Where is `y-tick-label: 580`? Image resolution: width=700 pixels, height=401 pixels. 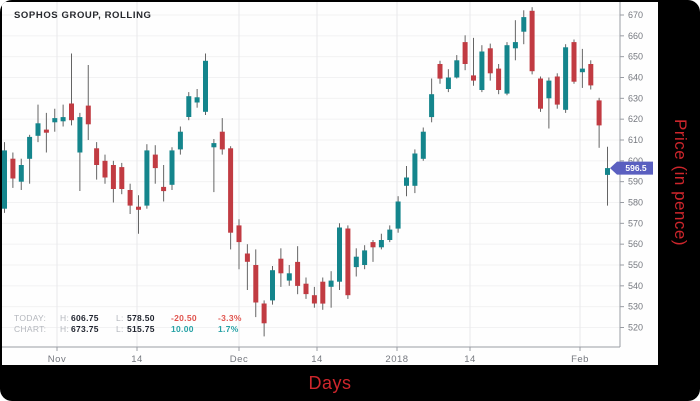 y-tick-label: 580 is located at coordinates (635, 202).